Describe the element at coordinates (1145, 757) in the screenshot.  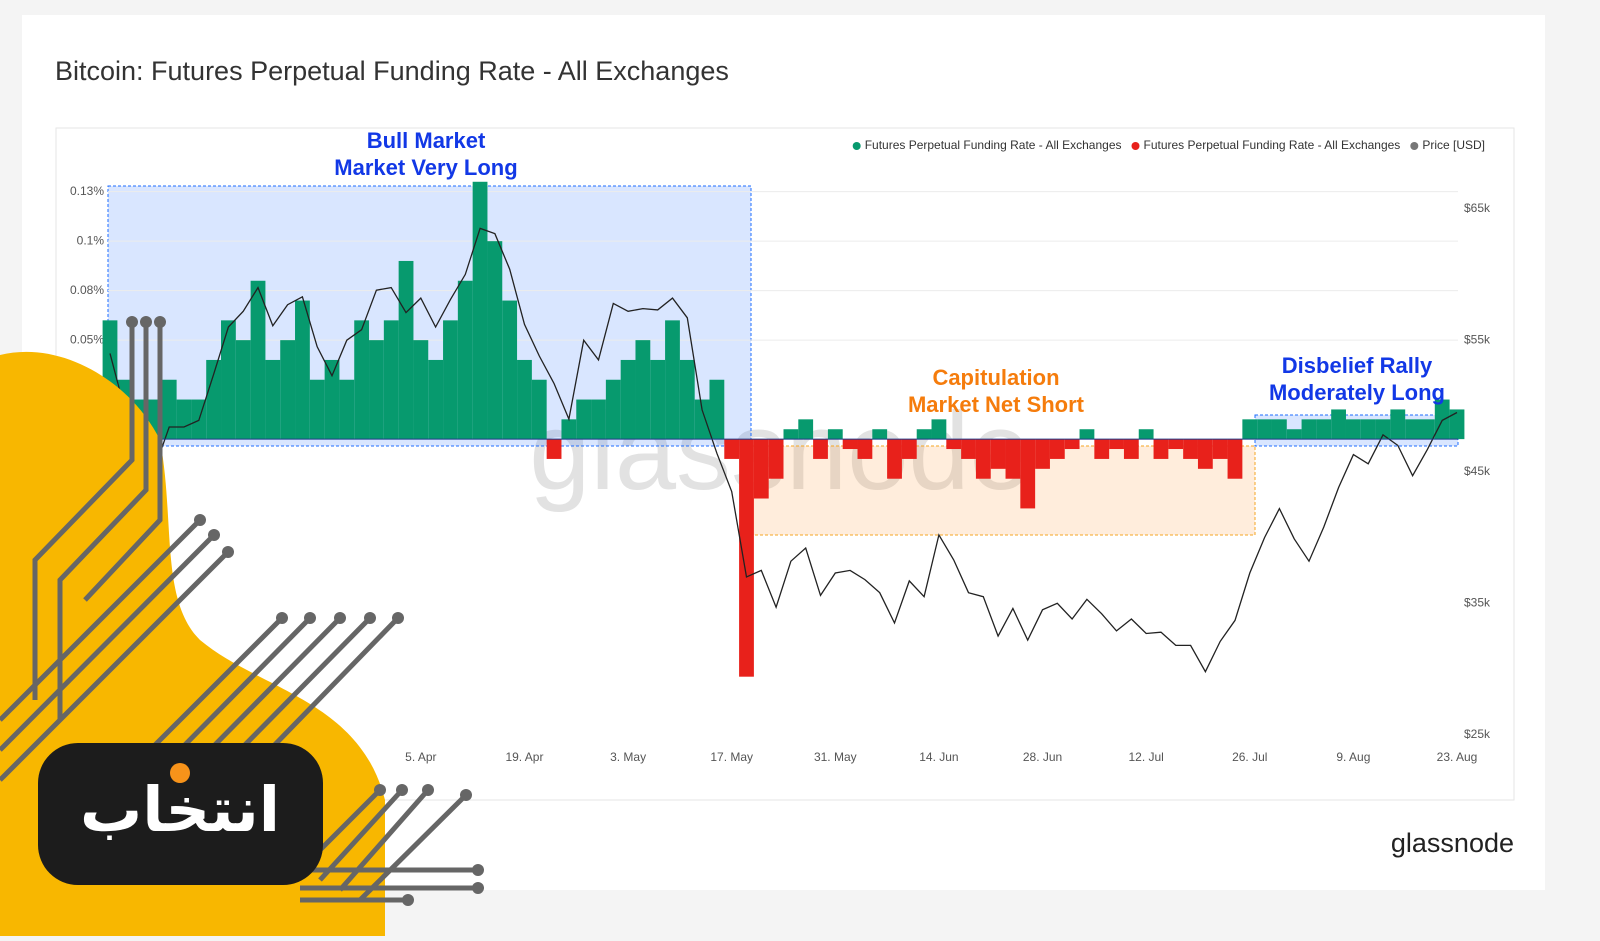
I see `x-tick-label: 12. Jul` at that location.